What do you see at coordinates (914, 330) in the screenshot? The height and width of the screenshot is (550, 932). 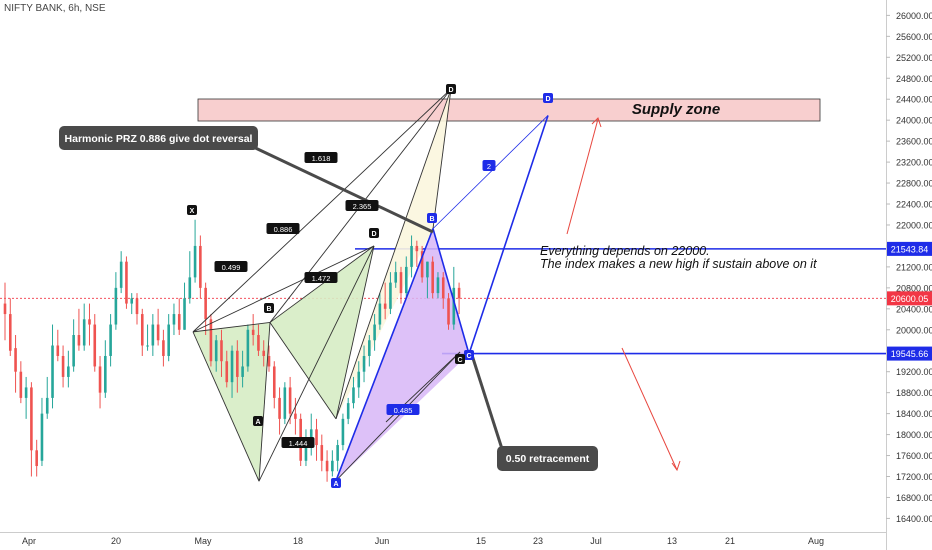 I see `y-tick-label: 20000.00` at bounding box center [914, 330].